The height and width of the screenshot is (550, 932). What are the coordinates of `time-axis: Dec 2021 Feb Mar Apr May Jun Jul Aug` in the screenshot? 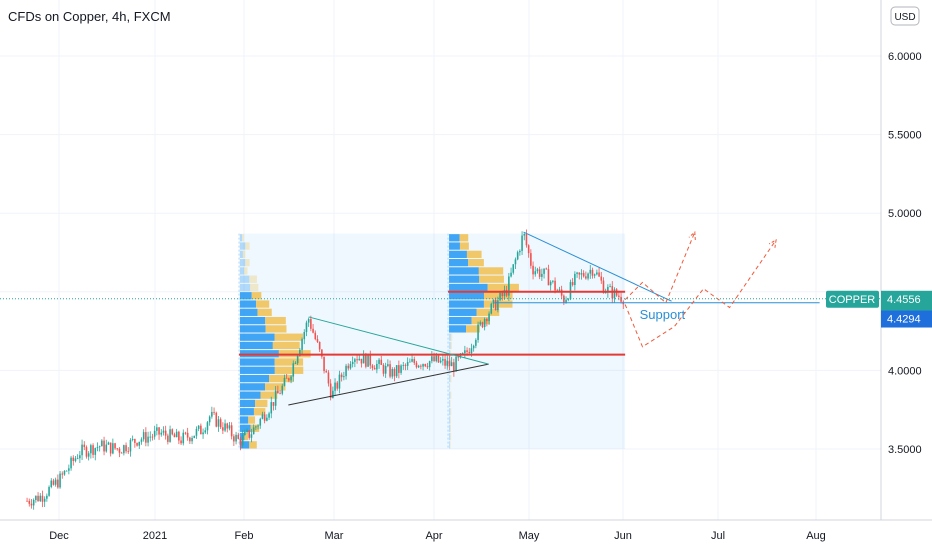 It's located at (437, 536).